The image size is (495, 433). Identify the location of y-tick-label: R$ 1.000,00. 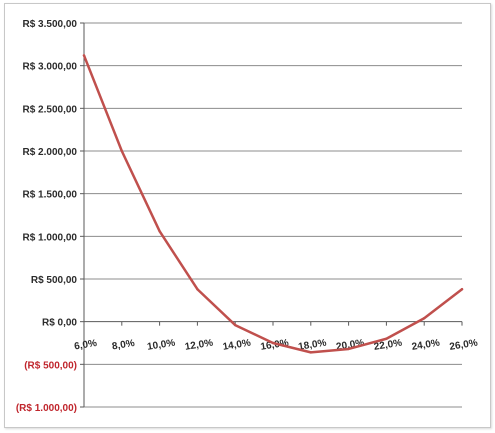
(50, 237).